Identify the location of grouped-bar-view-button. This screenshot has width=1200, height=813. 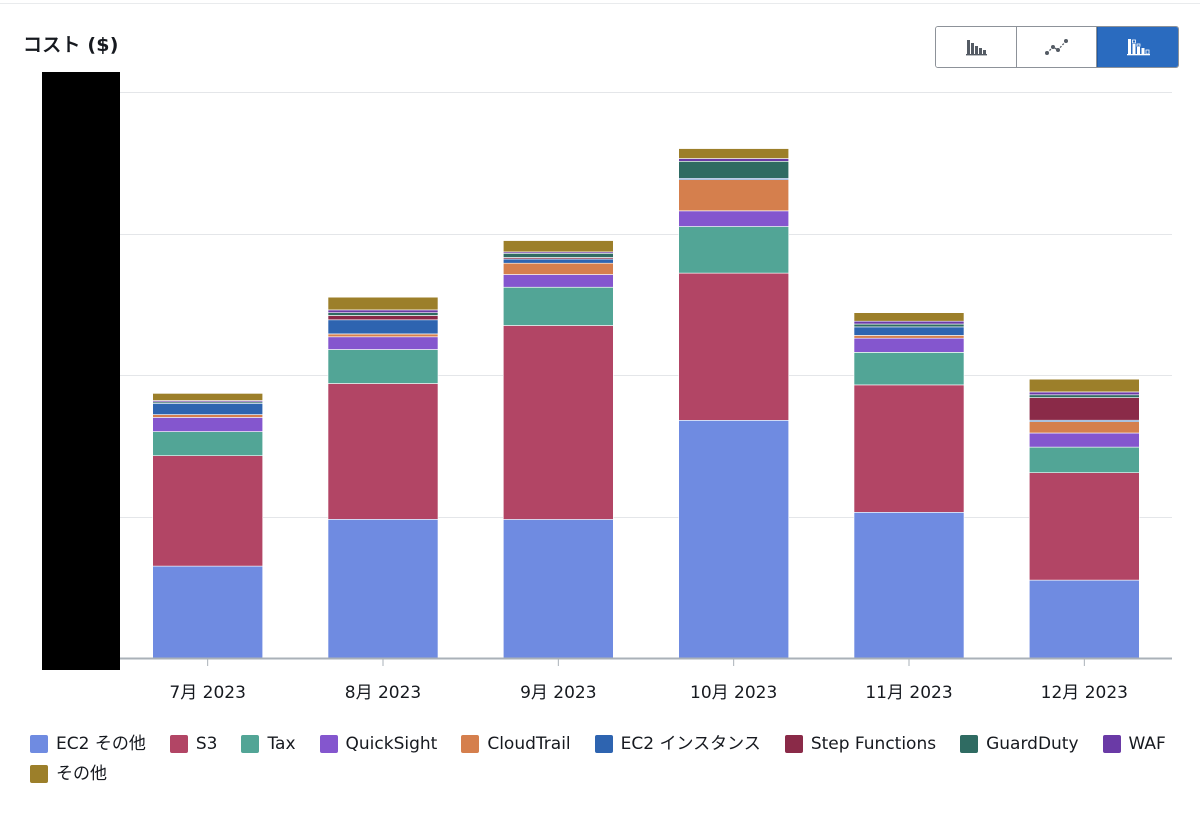
(976, 47).